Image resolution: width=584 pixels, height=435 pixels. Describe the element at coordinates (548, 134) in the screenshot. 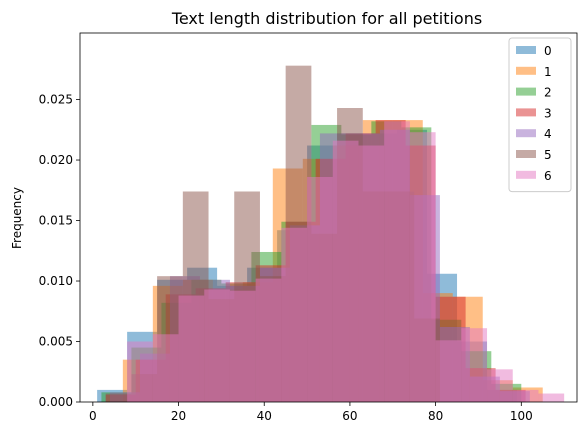

I see `legend-label: 4` at that location.